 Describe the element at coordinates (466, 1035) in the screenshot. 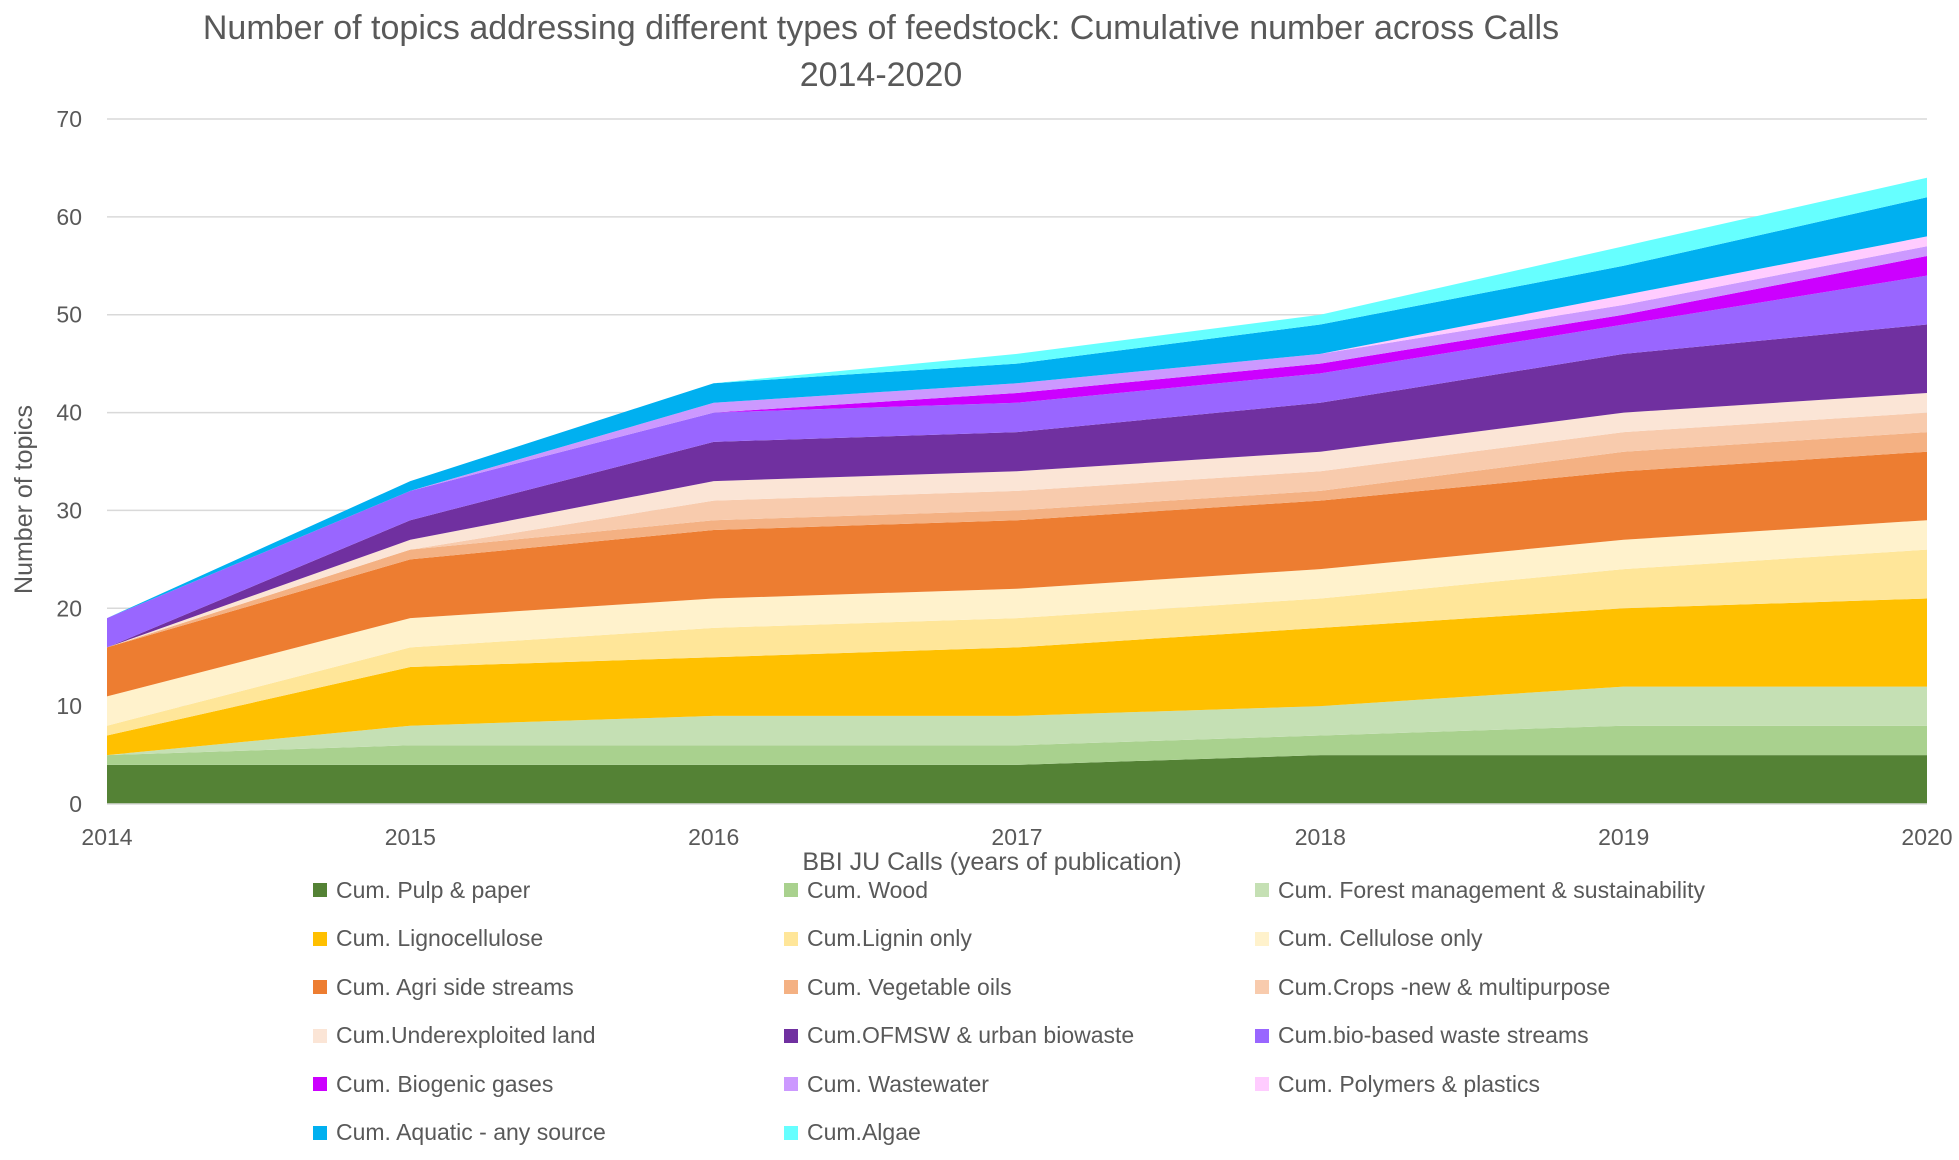

I see `legend-label: Cum.Underexploited land` at that location.